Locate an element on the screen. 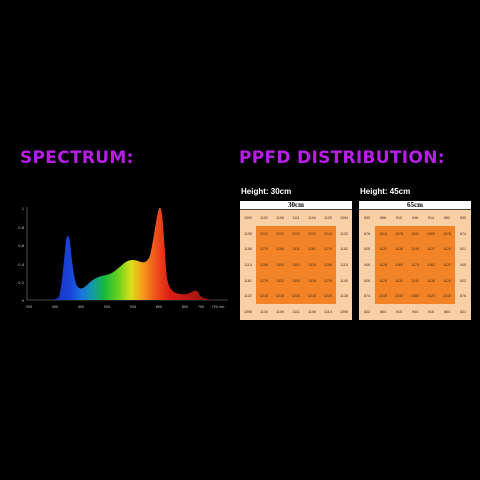  ppfd-cell: 925 is located at coordinates (367, 249).